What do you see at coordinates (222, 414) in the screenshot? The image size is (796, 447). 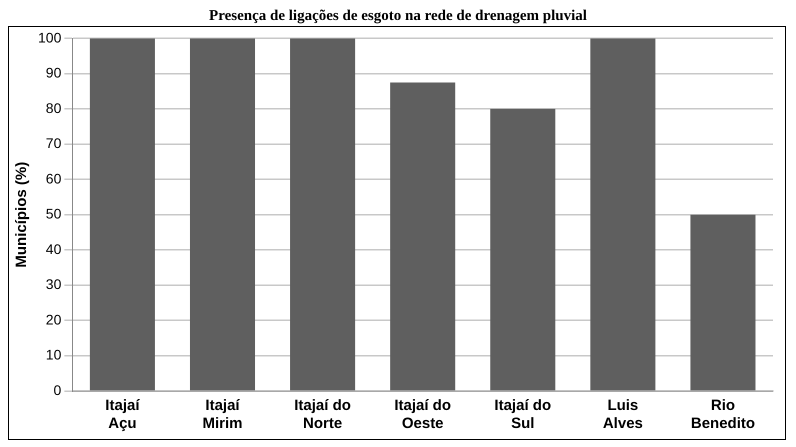 I see `x-tick-label: Itajaí Mirim` at bounding box center [222, 414].